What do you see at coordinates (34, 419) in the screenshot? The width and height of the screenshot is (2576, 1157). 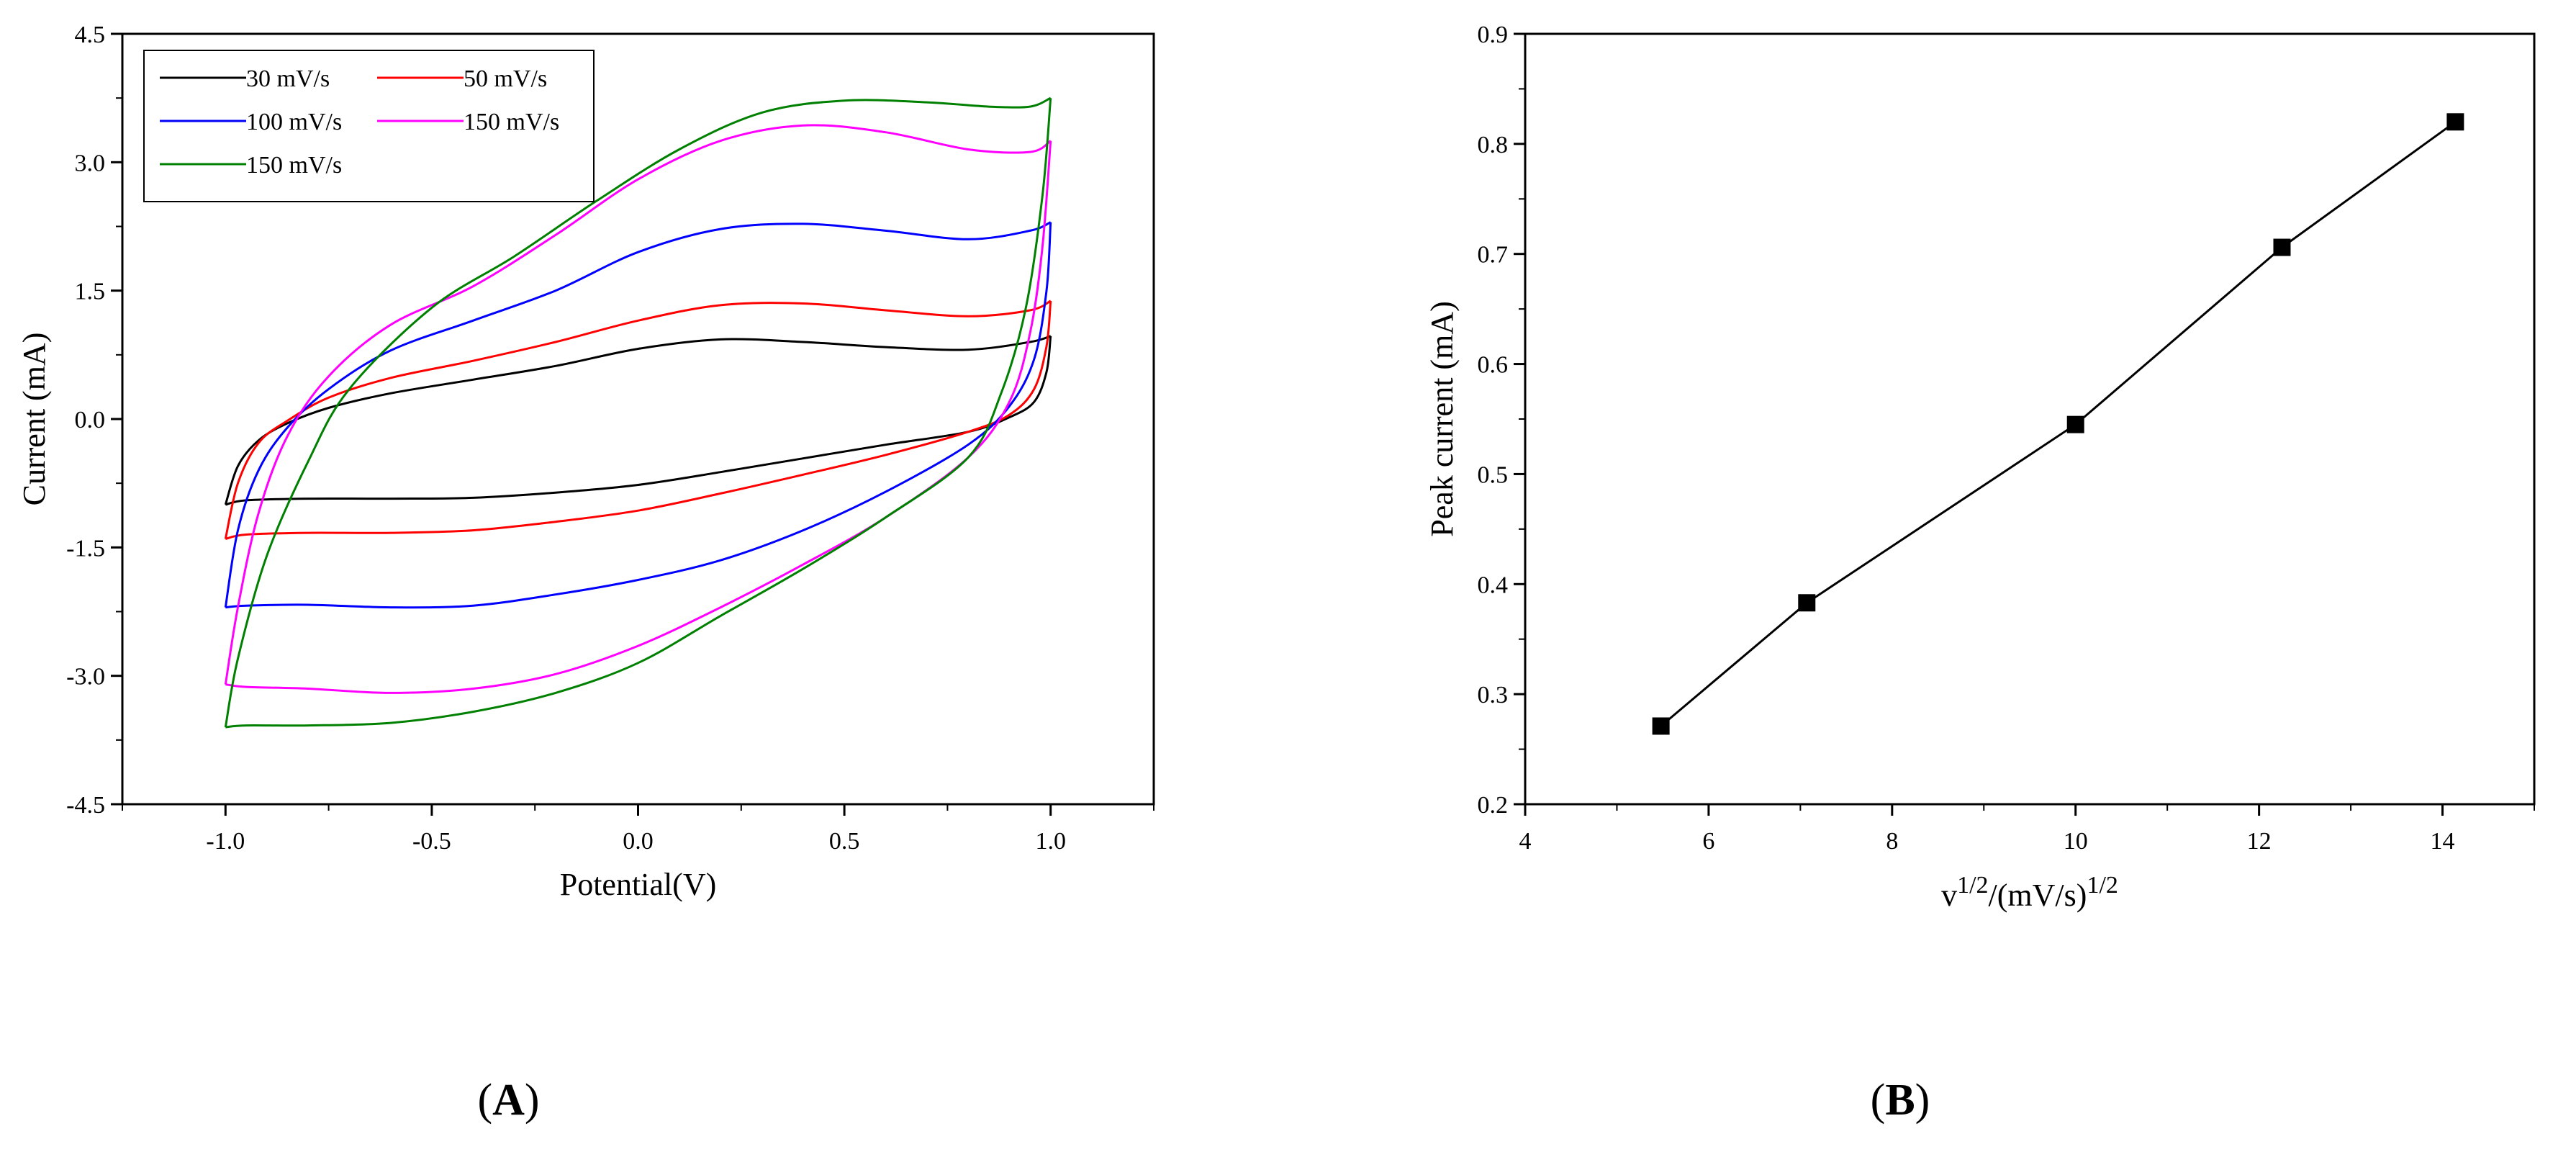 I see `panel-a-y-axis-title: Current (mA)` at bounding box center [34, 419].